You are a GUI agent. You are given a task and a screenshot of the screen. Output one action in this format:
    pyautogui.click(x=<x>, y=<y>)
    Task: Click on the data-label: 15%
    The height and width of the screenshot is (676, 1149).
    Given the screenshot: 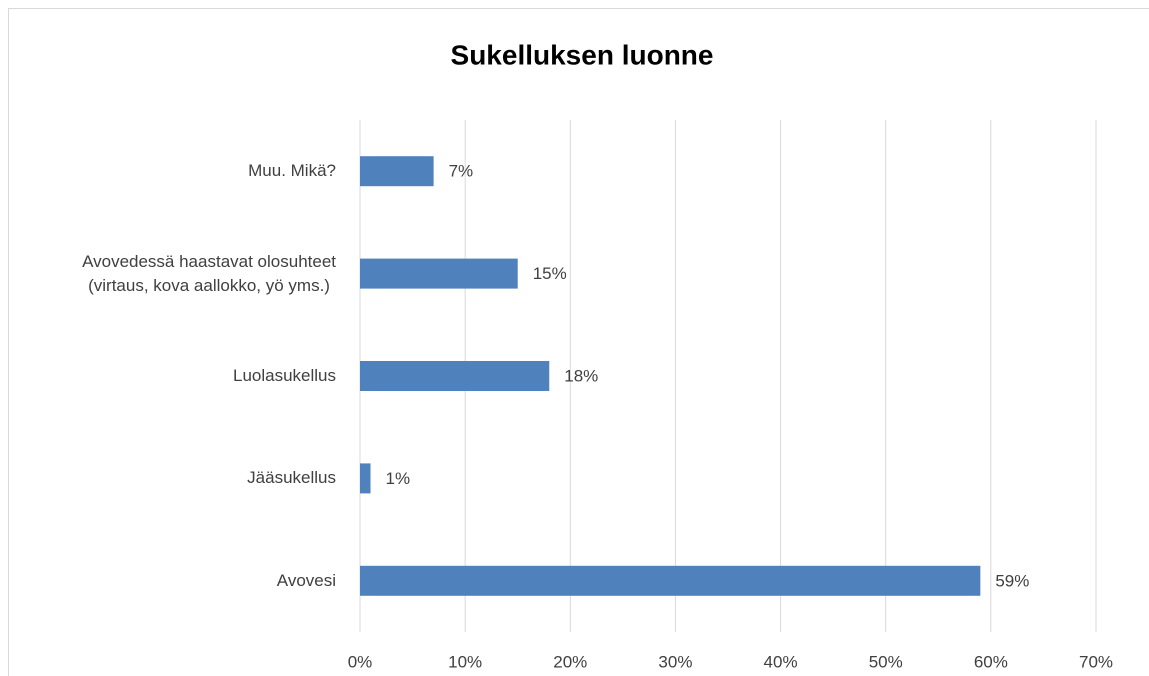 What is the action you would take?
    pyautogui.click(x=550, y=273)
    